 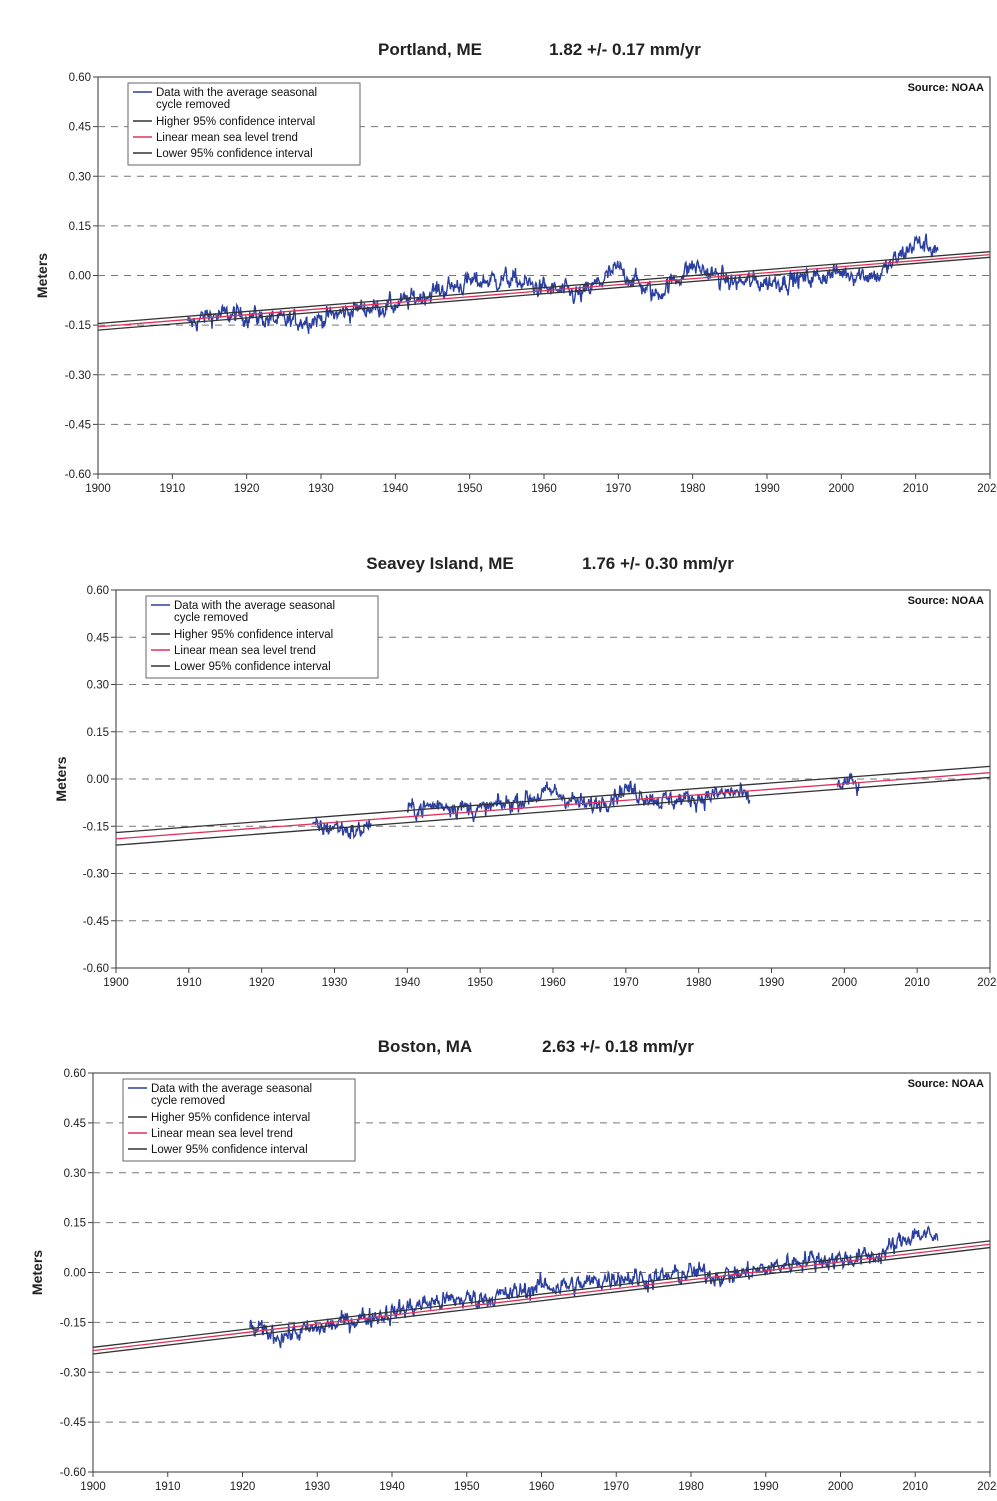 I want to click on y-tick-label: 0.00, so click(x=98, y=780).